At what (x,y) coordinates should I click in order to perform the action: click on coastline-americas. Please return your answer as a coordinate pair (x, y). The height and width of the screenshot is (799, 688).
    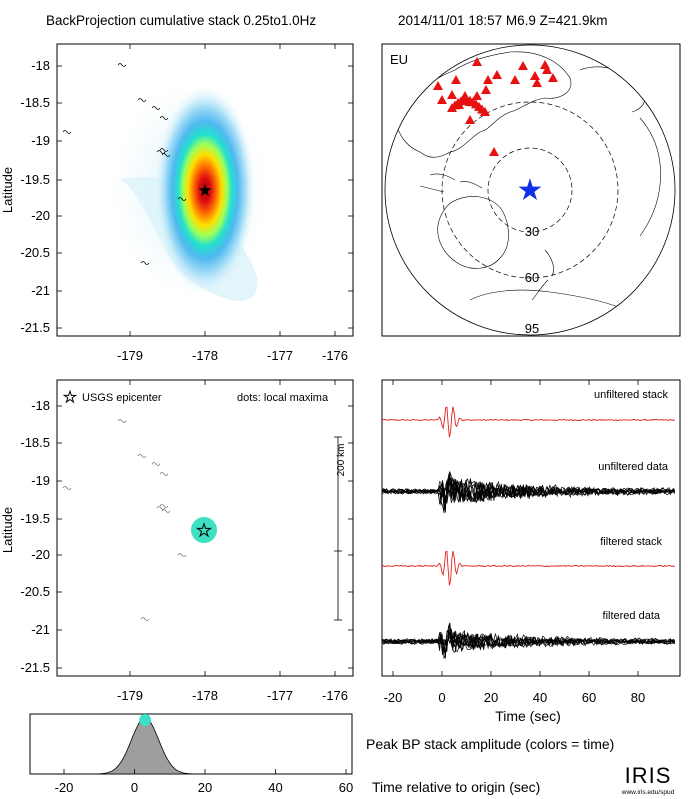
    Looking at the image, I should click on (650, 177).